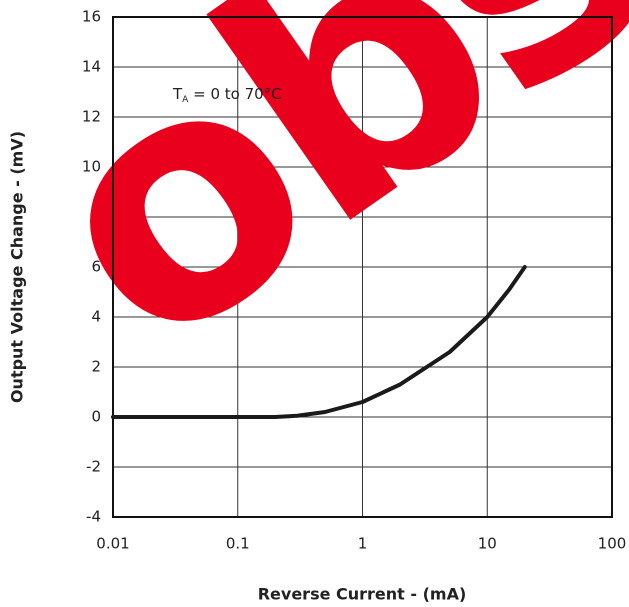 This screenshot has height=607, width=629. Describe the element at coordinates (612, 544) in the screenshot. I see `x-tick-label: 100` at that location.